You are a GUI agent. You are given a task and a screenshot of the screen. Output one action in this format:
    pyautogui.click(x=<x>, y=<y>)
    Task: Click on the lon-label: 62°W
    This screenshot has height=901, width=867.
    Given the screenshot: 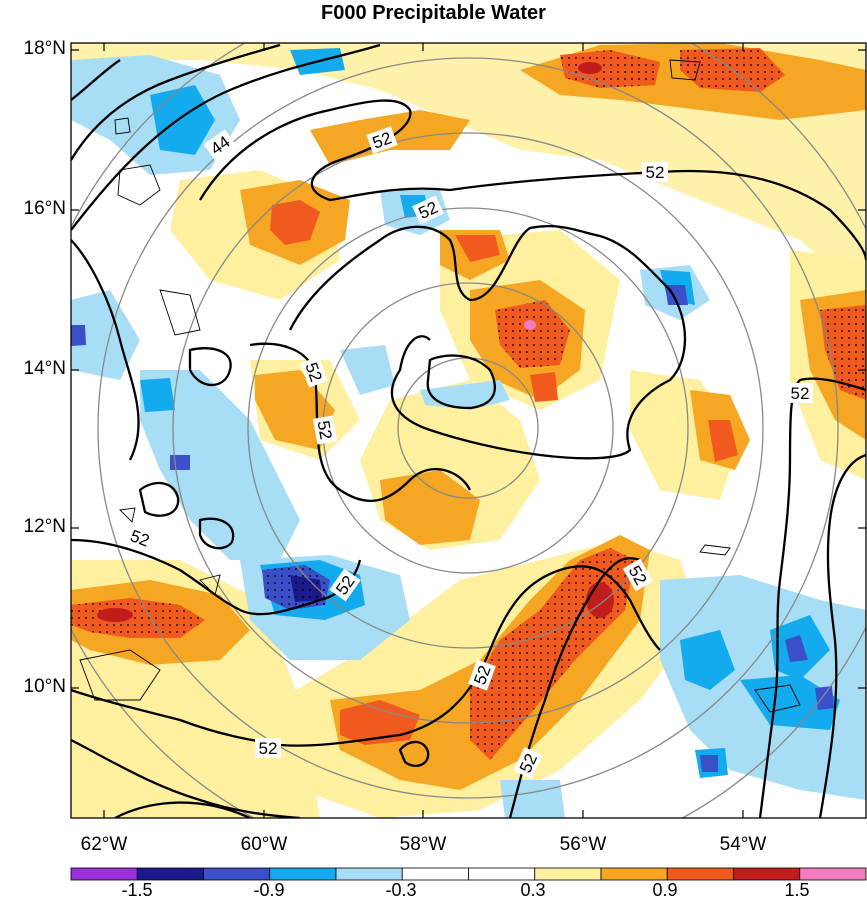 What is the action you would take?
    pyautogui.click(x=104, y=844)
    